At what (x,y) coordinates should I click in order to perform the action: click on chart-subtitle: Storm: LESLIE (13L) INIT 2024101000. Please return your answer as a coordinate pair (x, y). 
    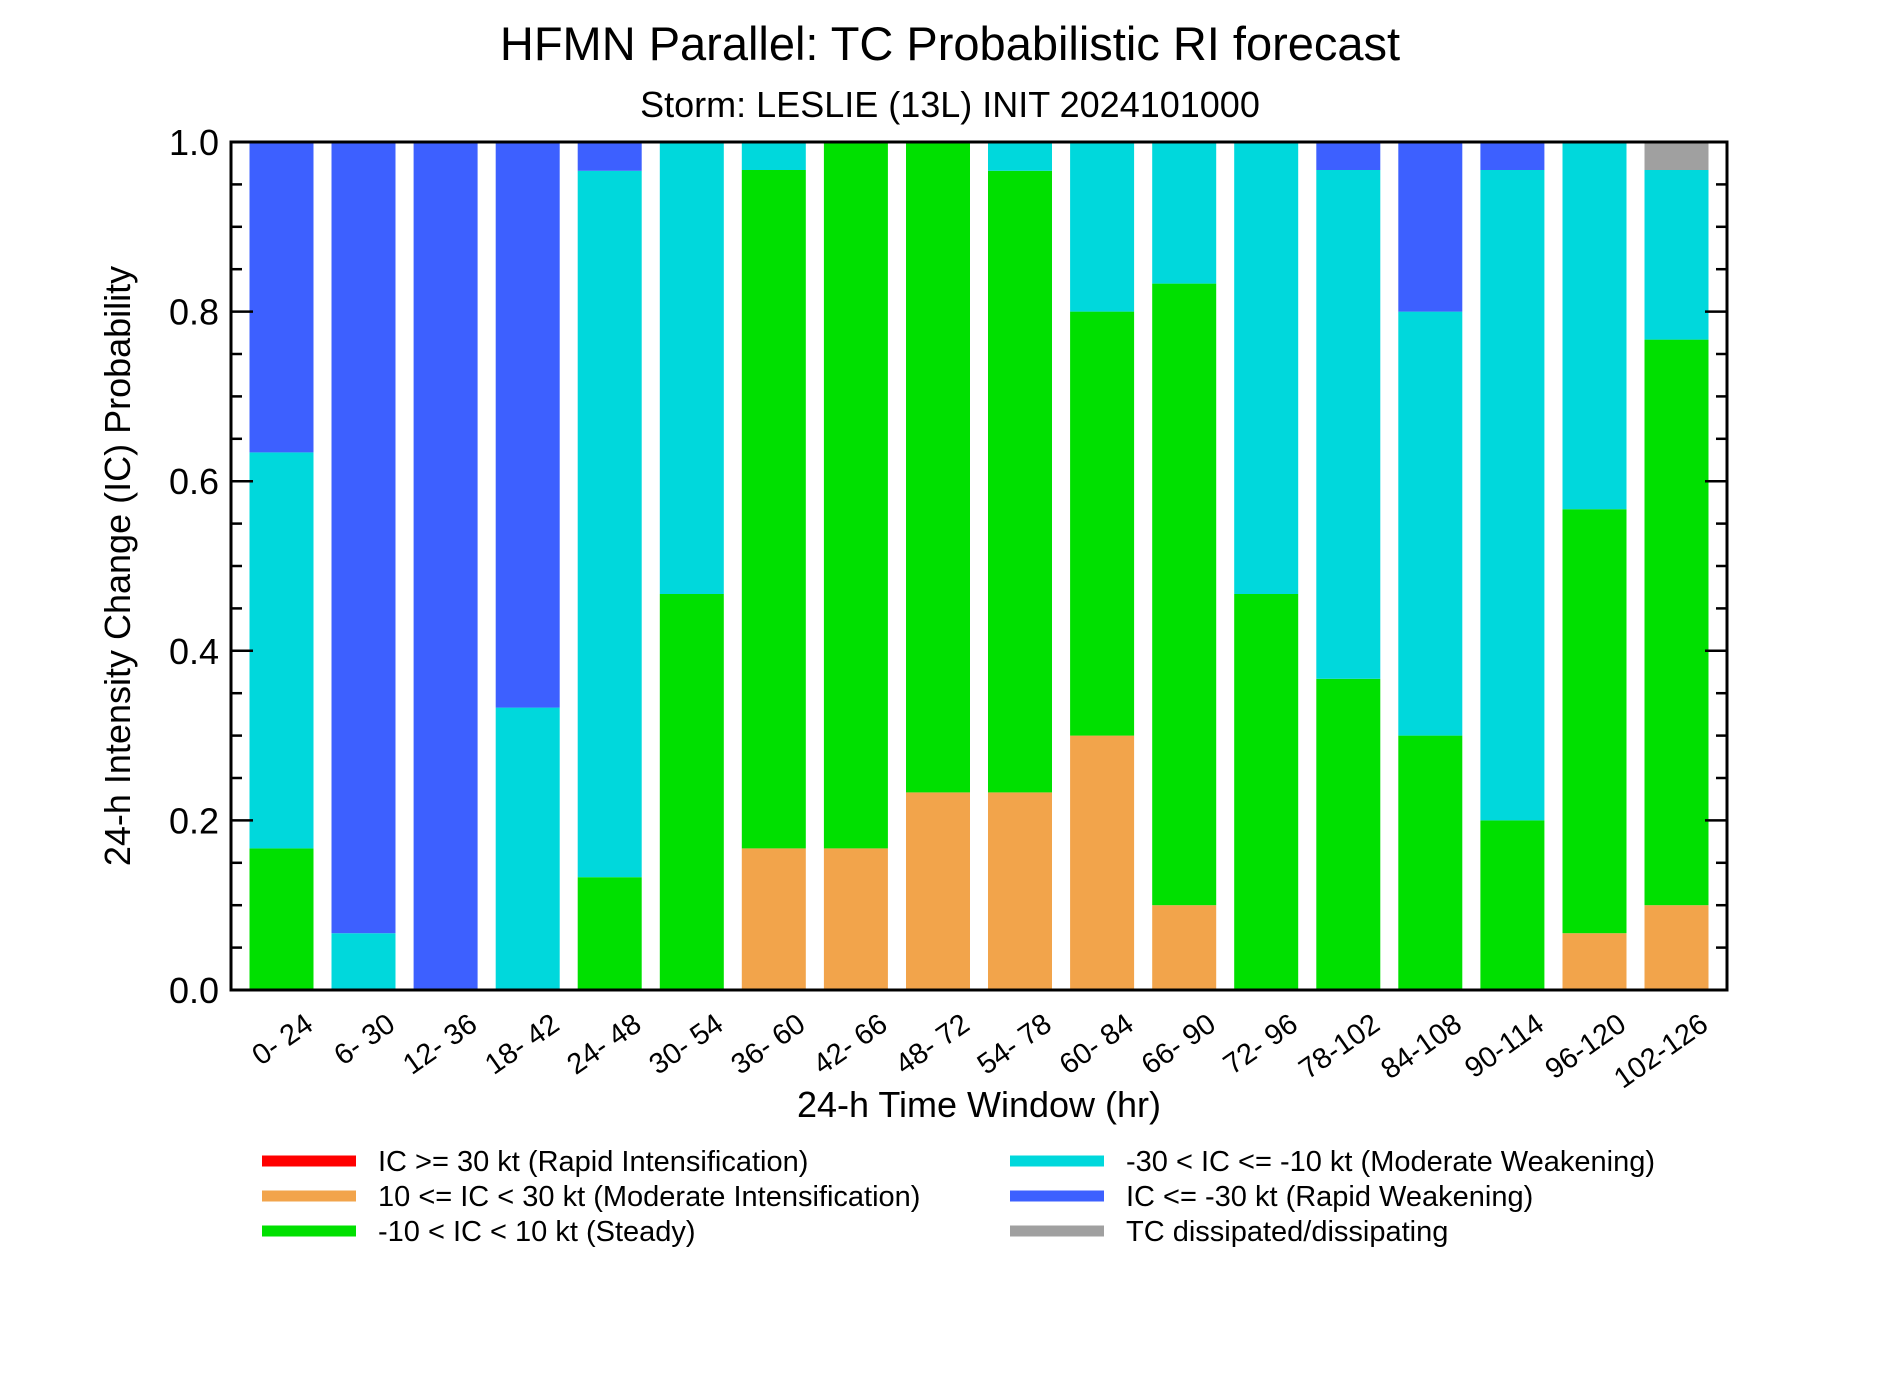
    Looking at the image, I should click on (950, 104).